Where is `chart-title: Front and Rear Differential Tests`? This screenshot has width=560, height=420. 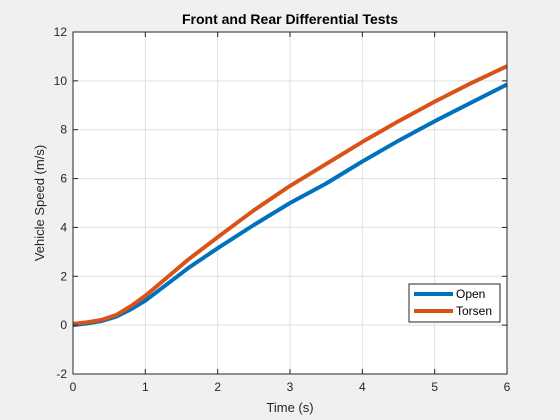 chart-title: Front and Rear Differential Tests is located at coordinates (290, 19).